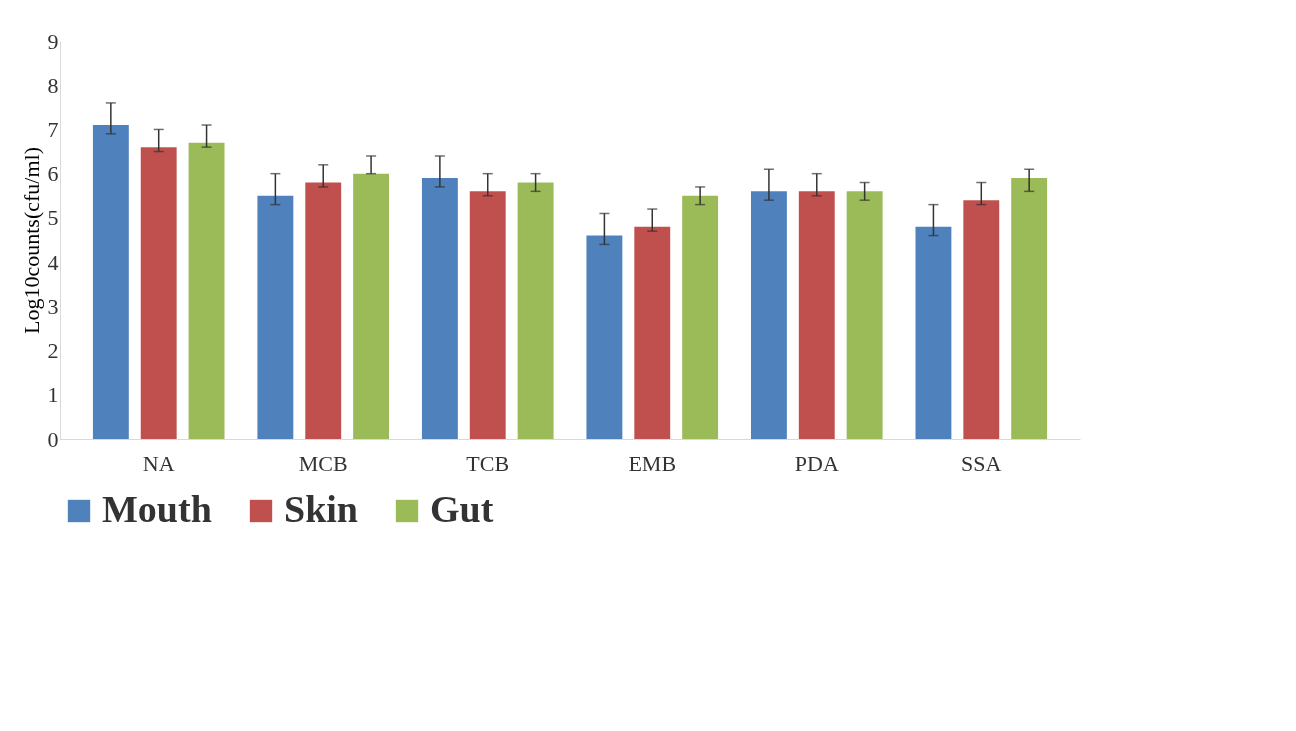  What do you see at coordinates (323, 463) in the screenshot?
I see `x-tick-label: MCB` at bounding box center [323, 463].